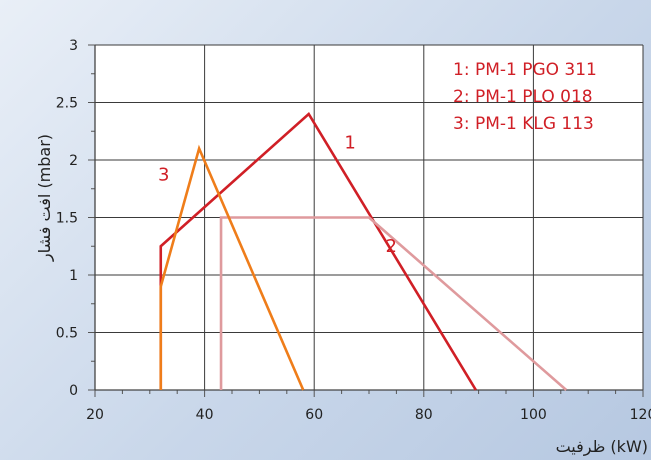  I want to click on y-axis-title: افت فشار (mbar), so click(45, 198).